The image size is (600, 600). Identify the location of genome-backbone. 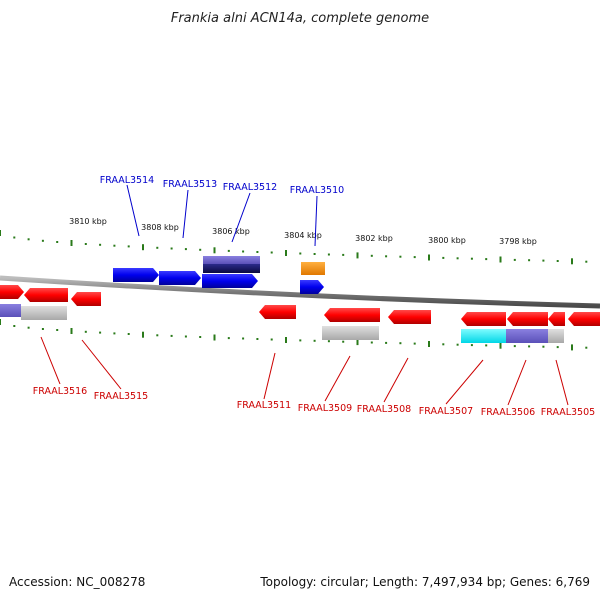
(300, 292).